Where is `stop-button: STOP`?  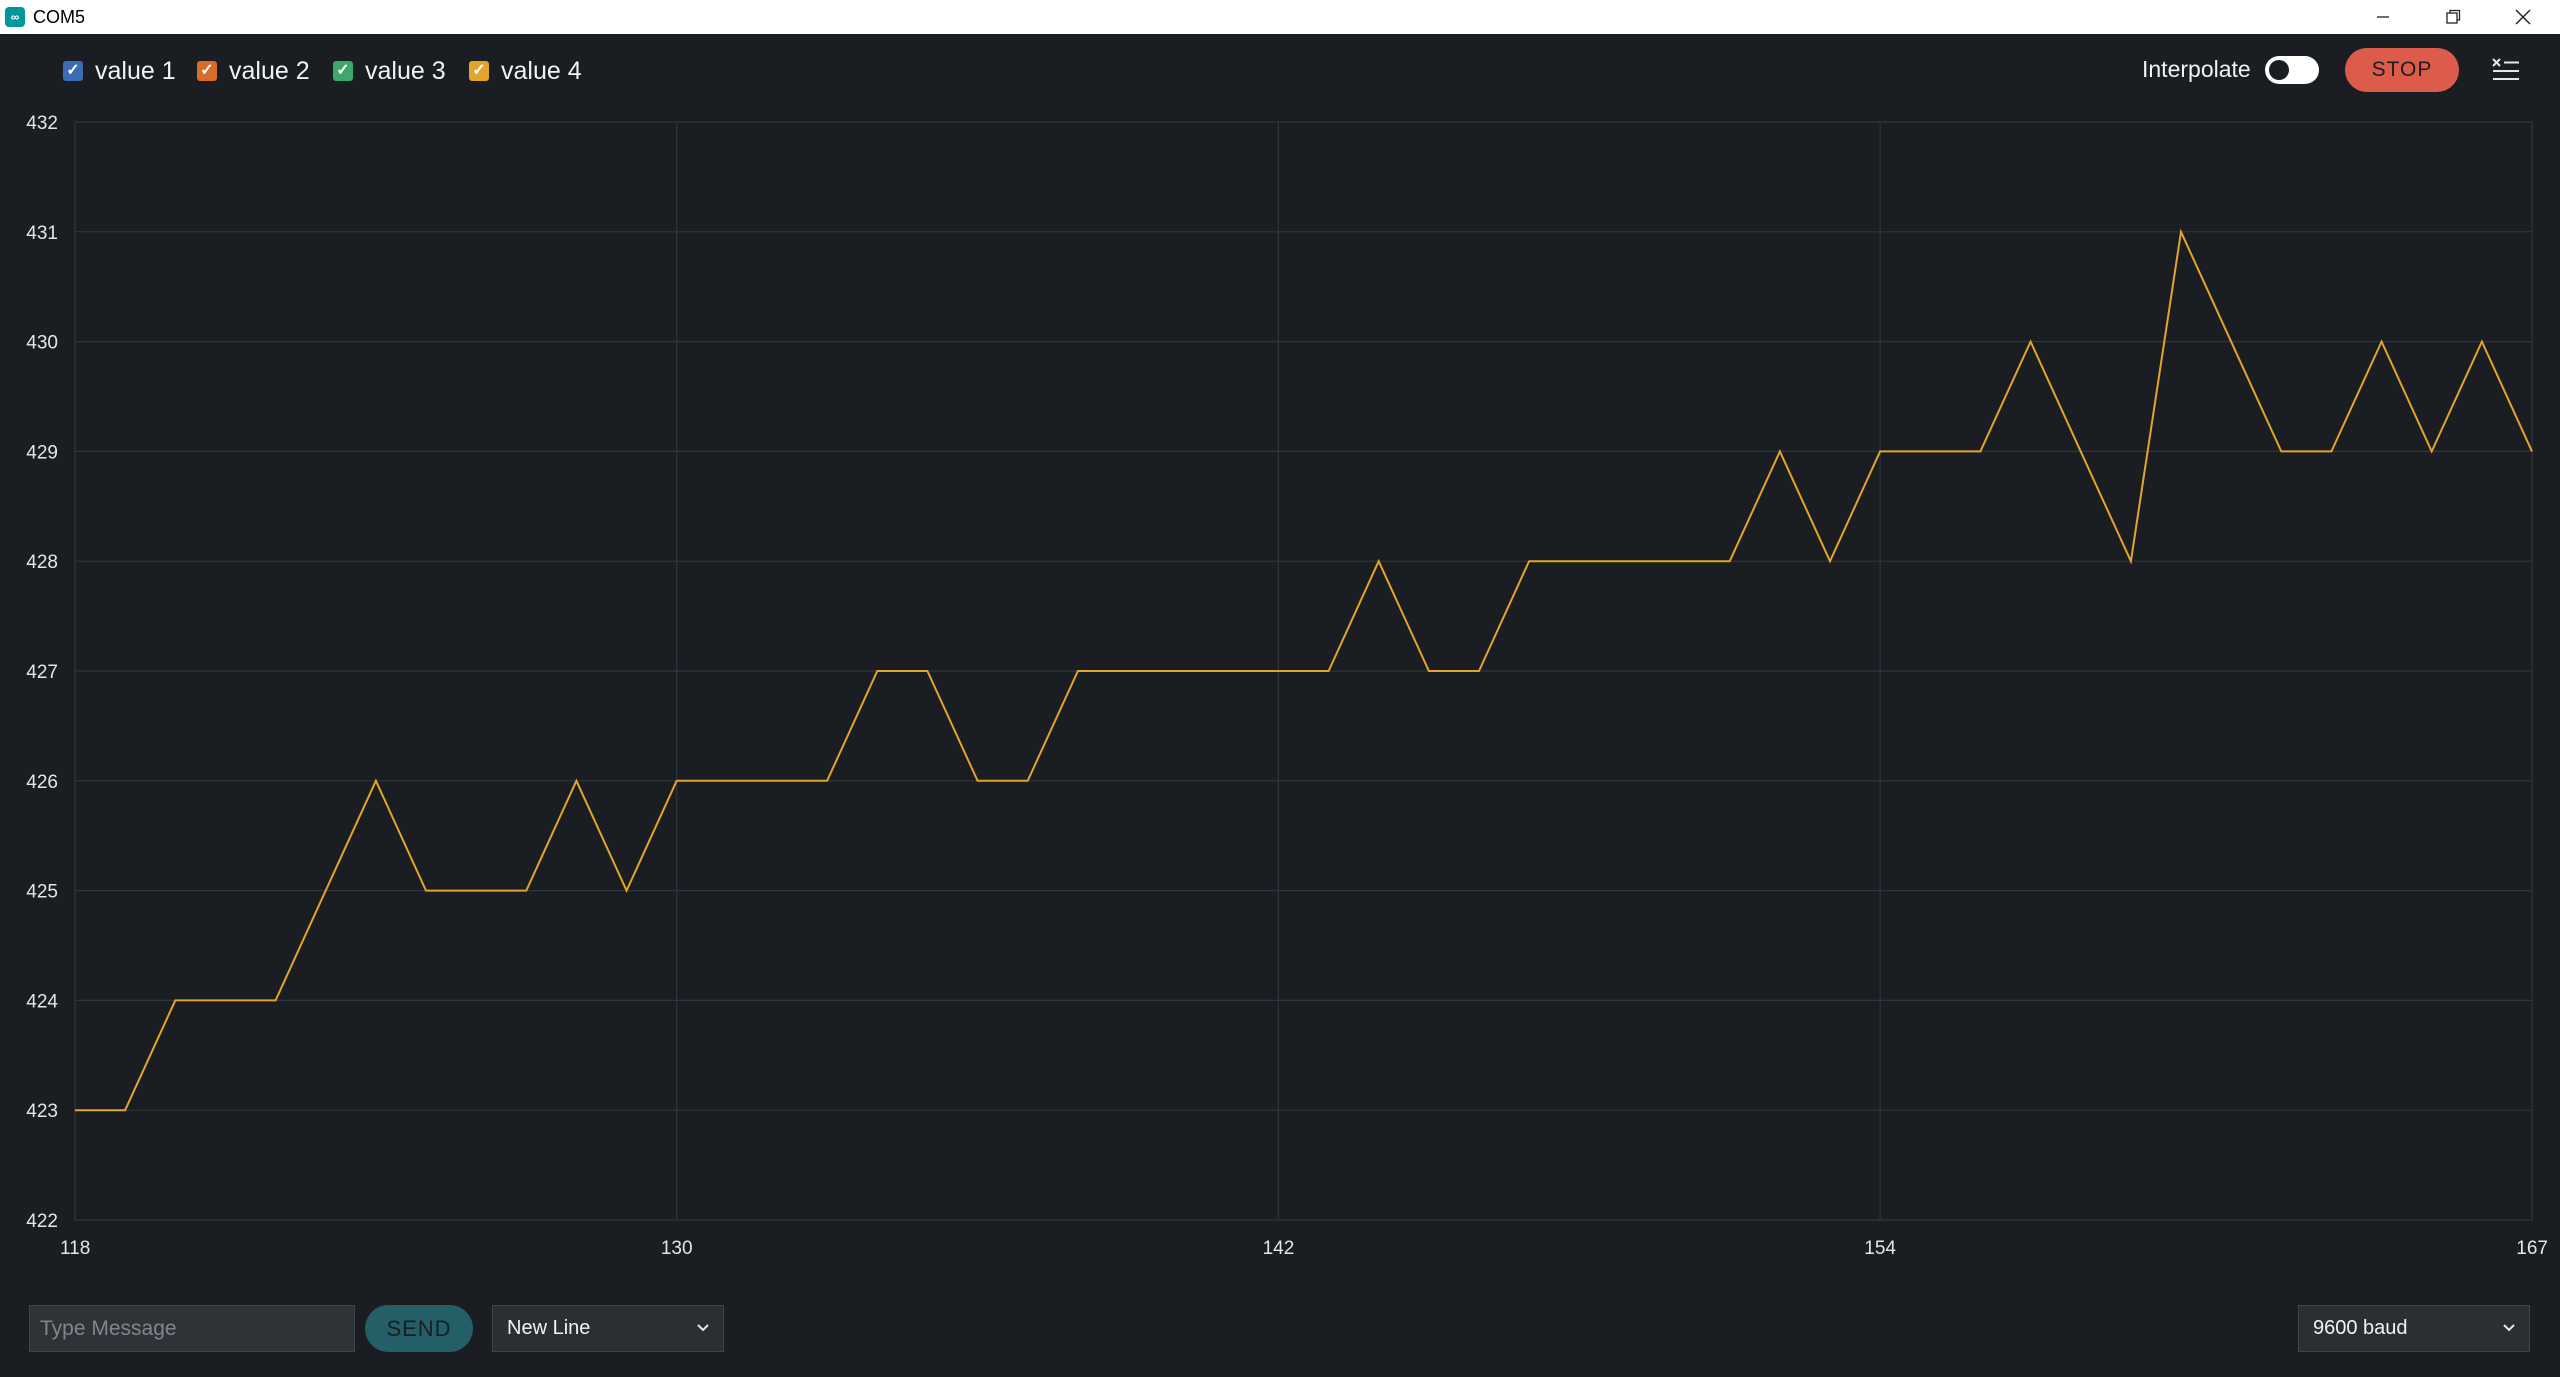 stop-button: STOP is located at coordinates (2402, 70).